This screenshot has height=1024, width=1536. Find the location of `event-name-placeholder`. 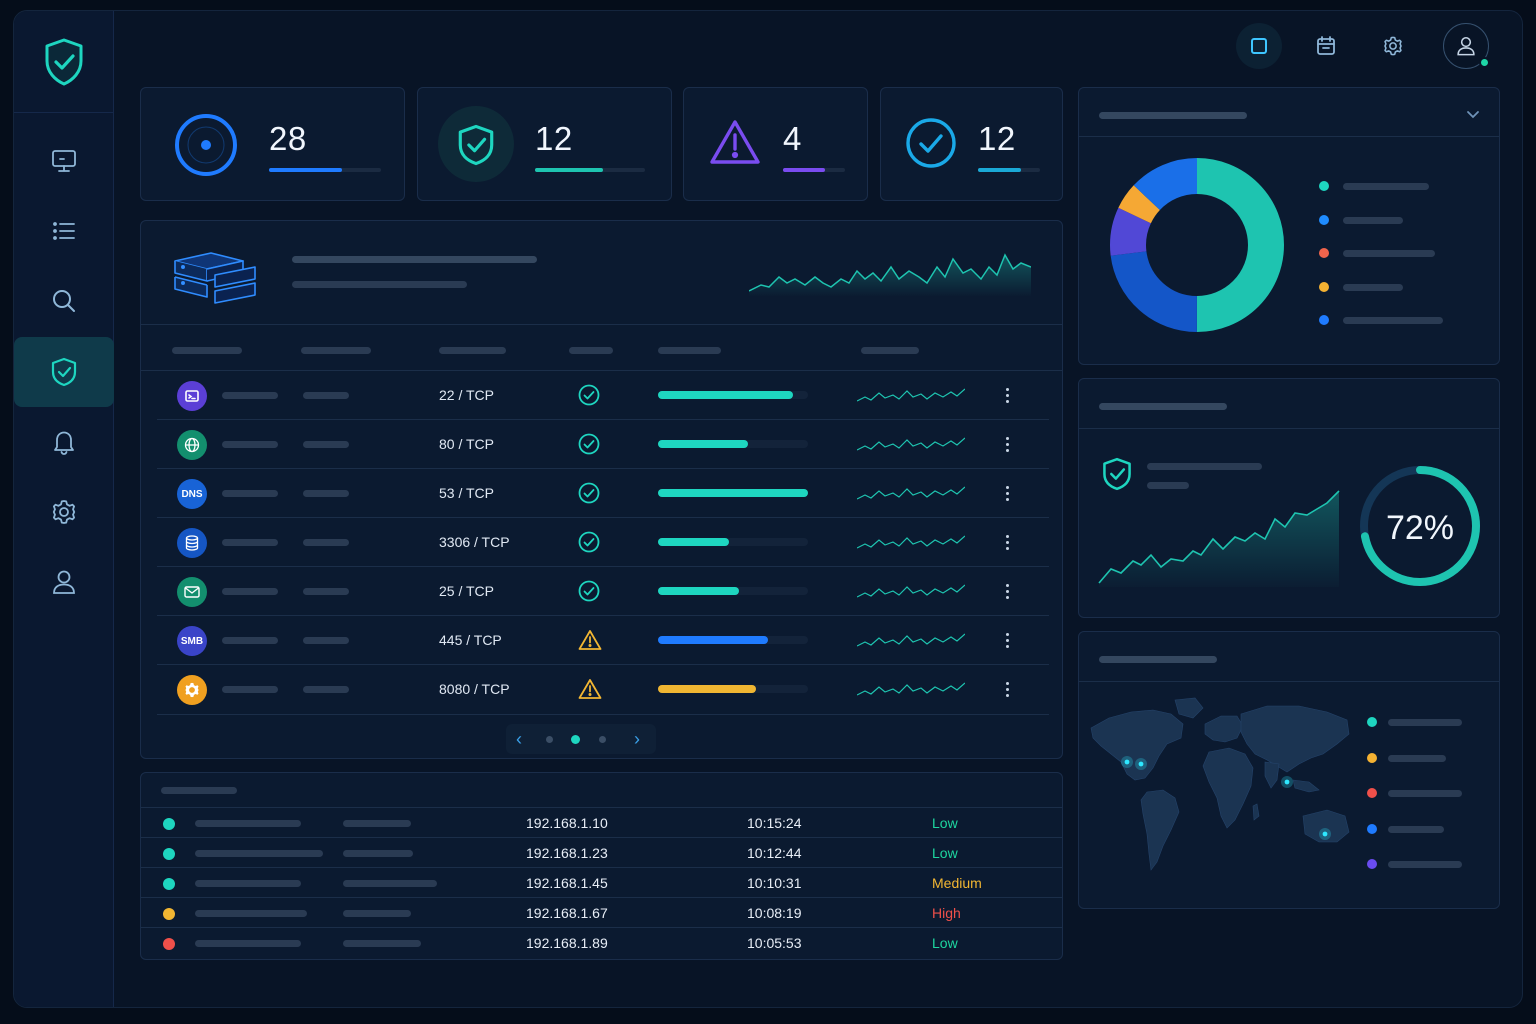

event-name-placeholder is located at coordinates (248, 883).